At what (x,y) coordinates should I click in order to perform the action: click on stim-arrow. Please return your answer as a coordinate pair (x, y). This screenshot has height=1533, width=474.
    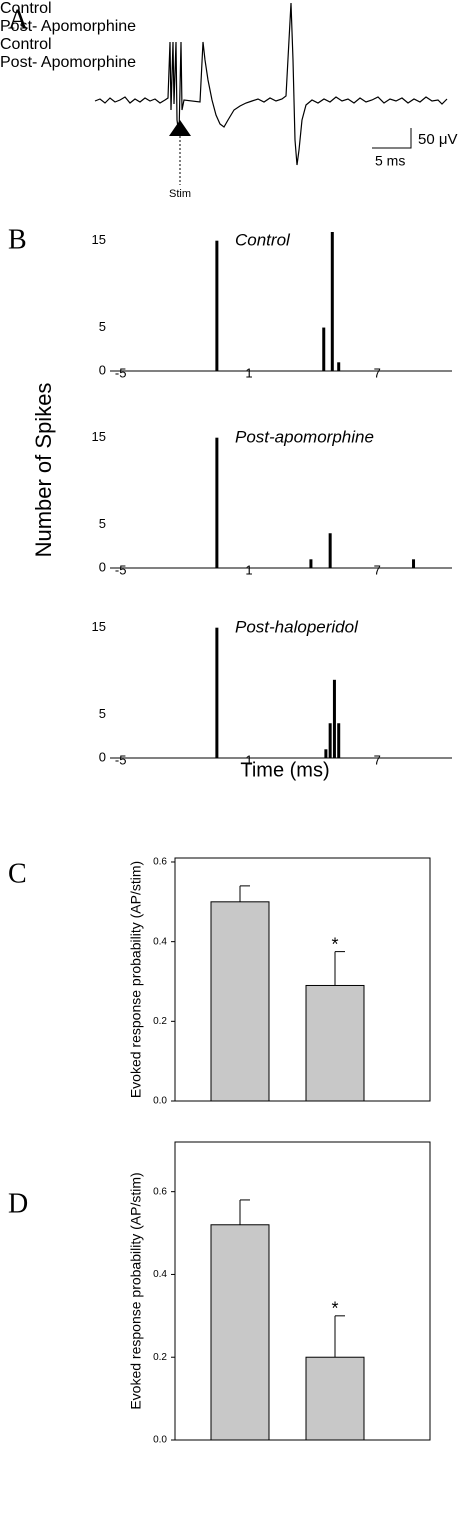
    Looking at the image, I should click on (180, 128).